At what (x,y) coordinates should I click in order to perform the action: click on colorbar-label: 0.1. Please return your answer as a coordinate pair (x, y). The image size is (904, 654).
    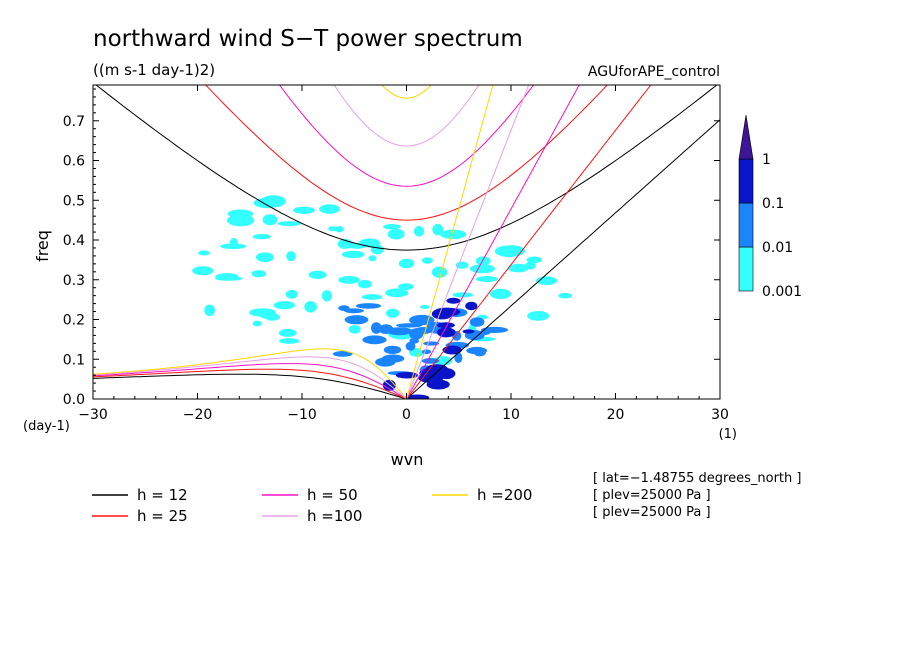
    Looking at the image, I should click on (773, 204).